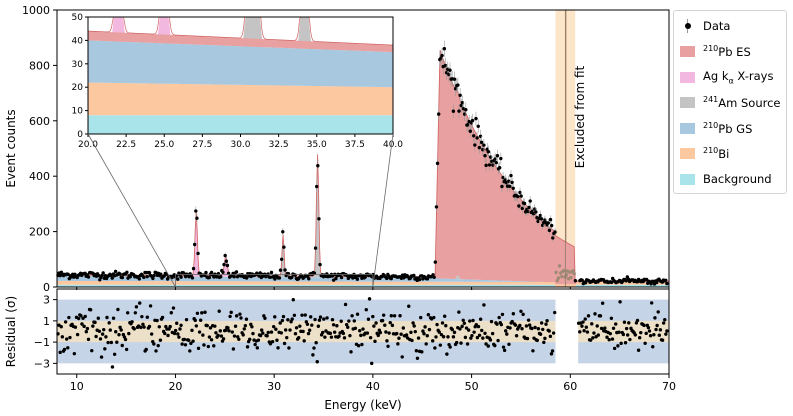  I want to click on legend-label: Background, so click(737, 179).